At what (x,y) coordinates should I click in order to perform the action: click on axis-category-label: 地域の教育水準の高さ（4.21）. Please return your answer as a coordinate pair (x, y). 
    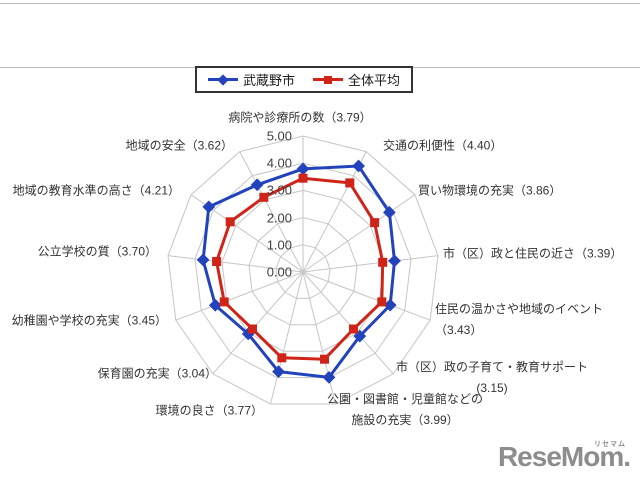
    Looking at the image, I should click on (96, 190).